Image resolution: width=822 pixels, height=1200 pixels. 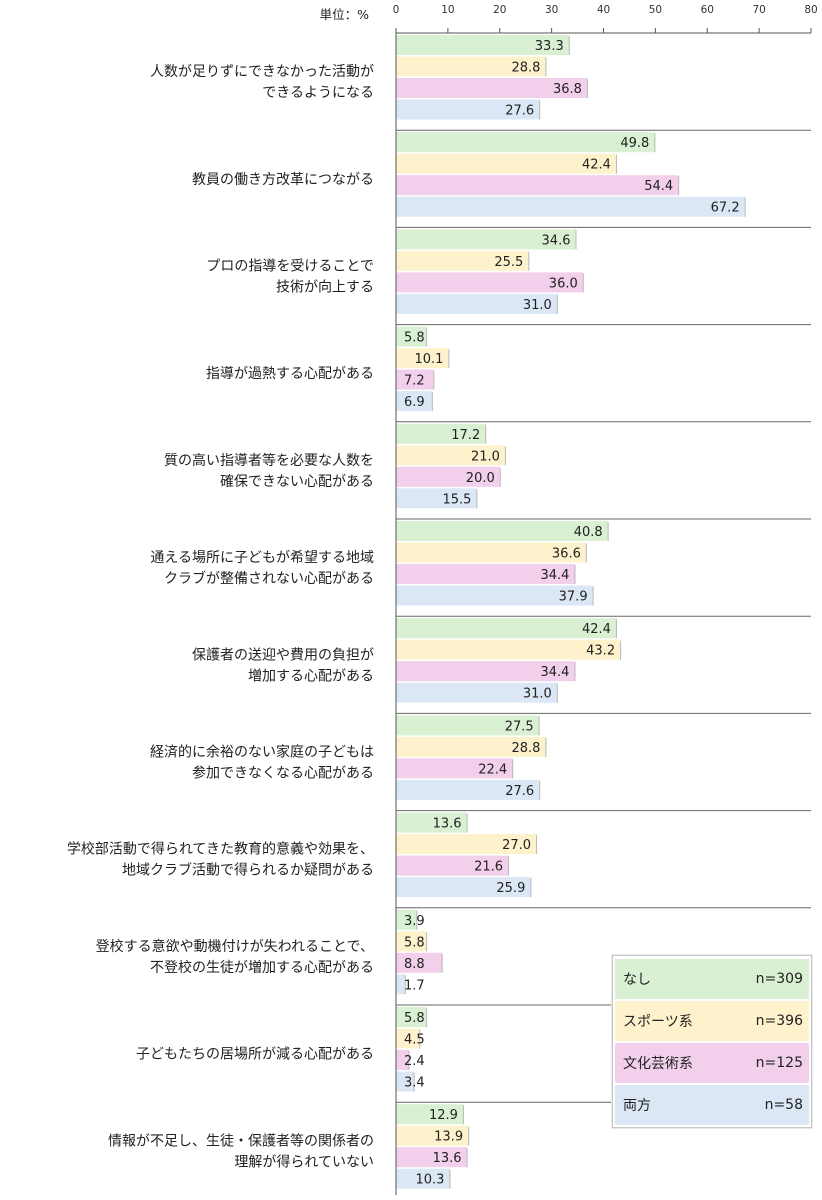 What do you see at coordinates (414, 381) in the screenshot?
I see `bar-value-label: 7.2` at bounding box center [414, 381].